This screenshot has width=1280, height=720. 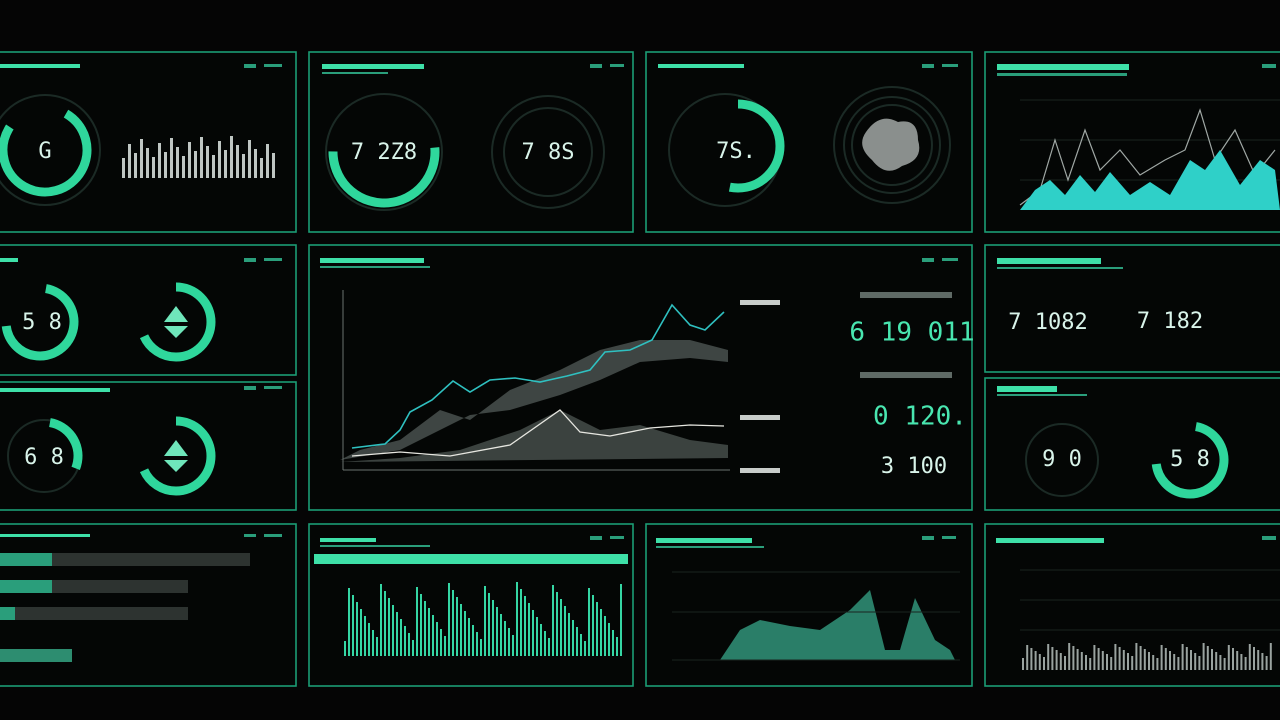 What do you see at coordinates (920, 417) in the screenshot?
I see `stat-value: 0 120.` at bounding box center [920, 417].